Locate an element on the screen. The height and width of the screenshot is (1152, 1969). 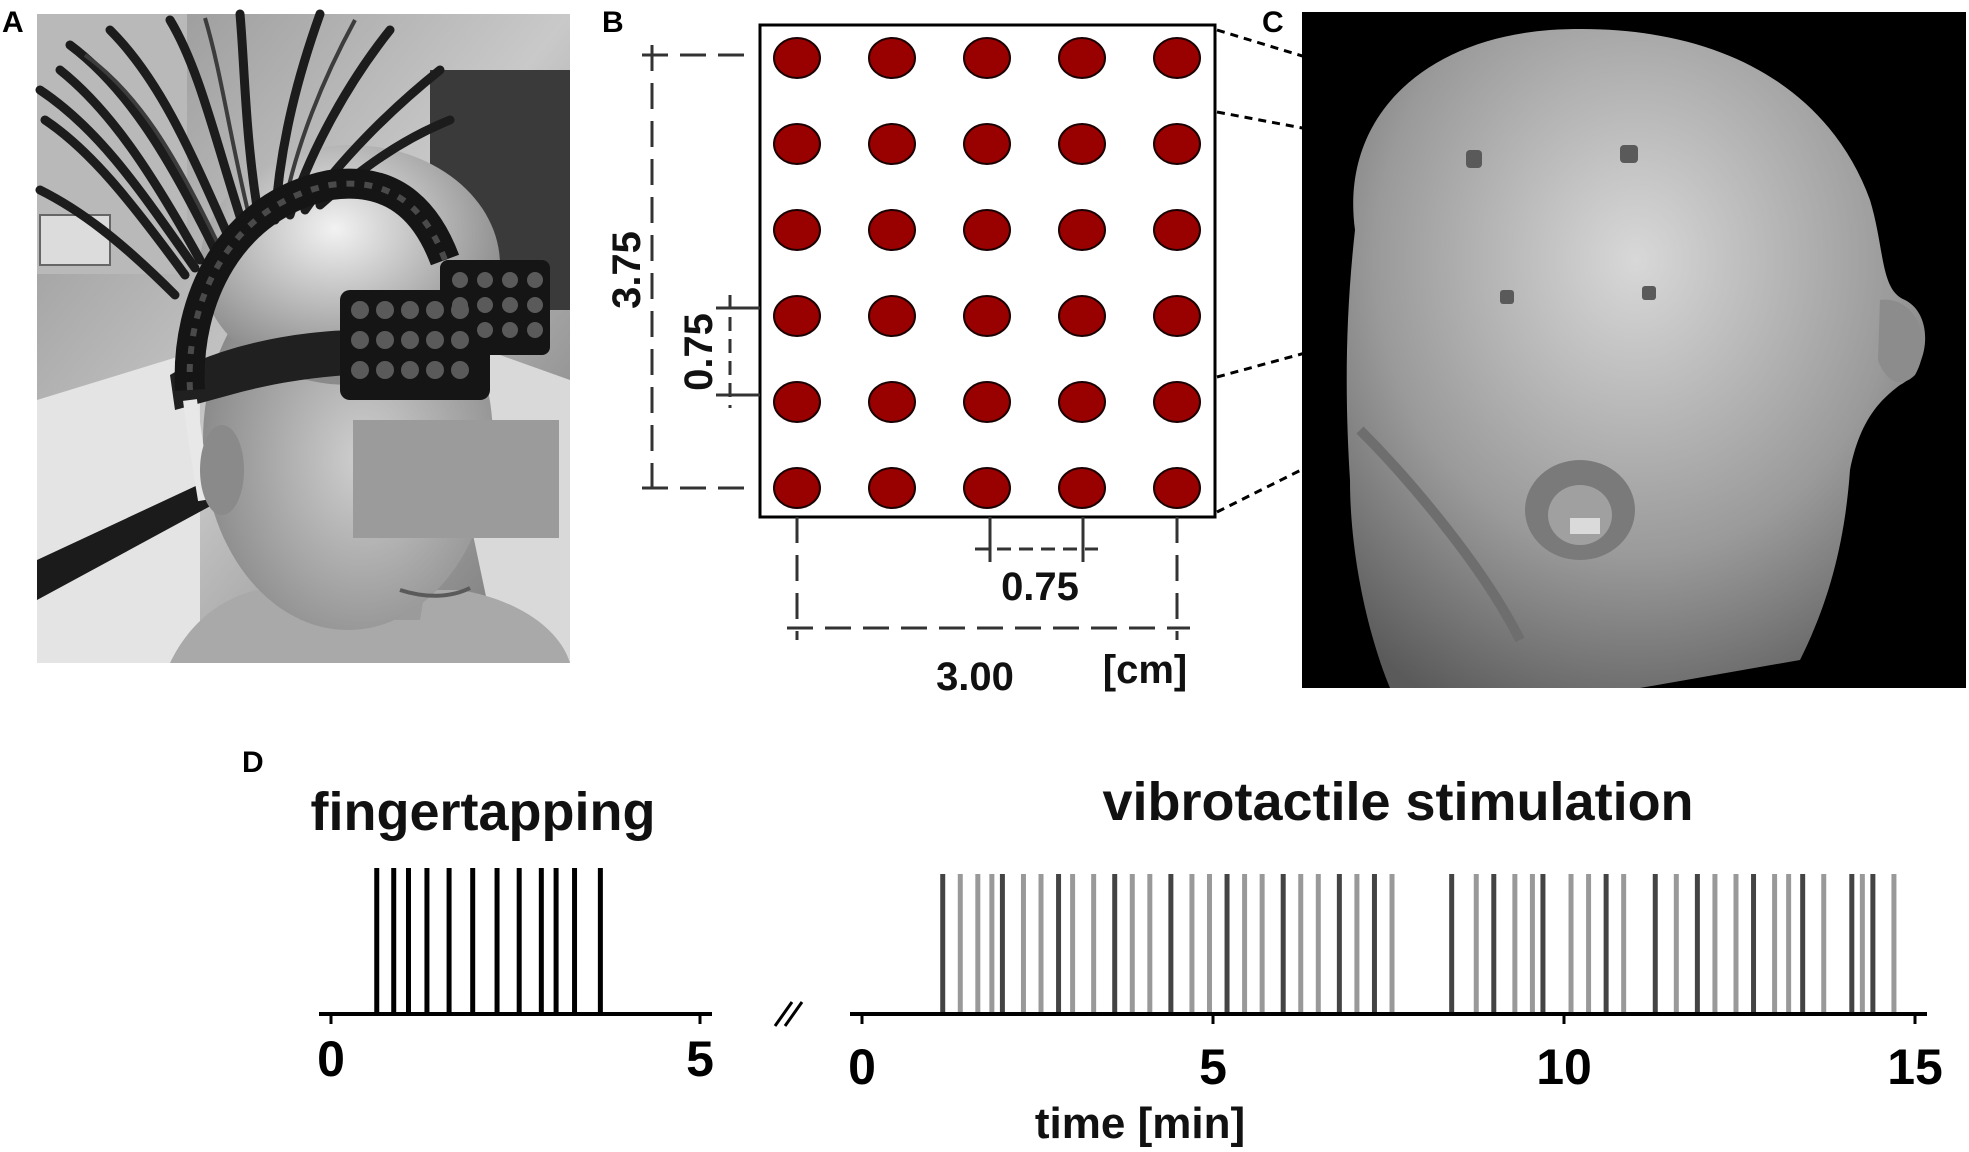
dimension-pitch-horizontal is located at coordinates (1036, 539).